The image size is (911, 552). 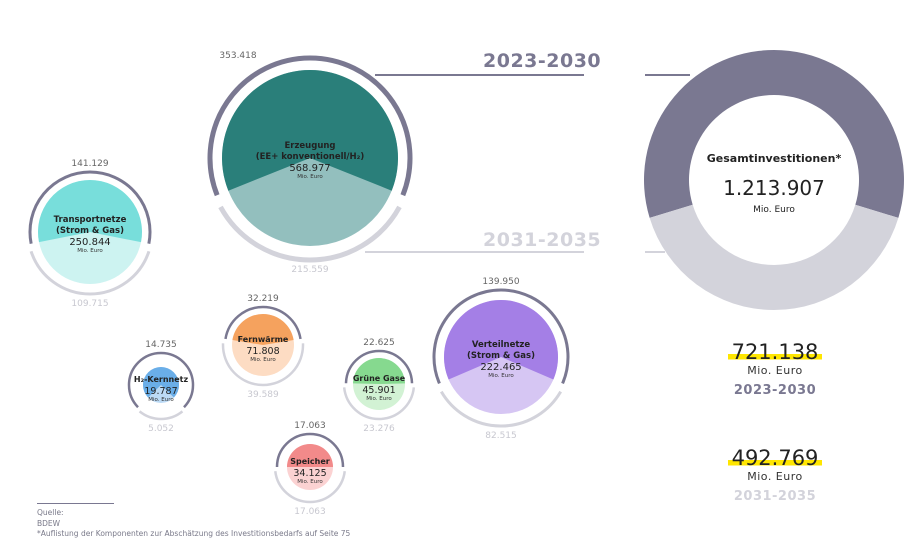 I want to click on period1-value-label: 17.063, so click(x=310, y=426).